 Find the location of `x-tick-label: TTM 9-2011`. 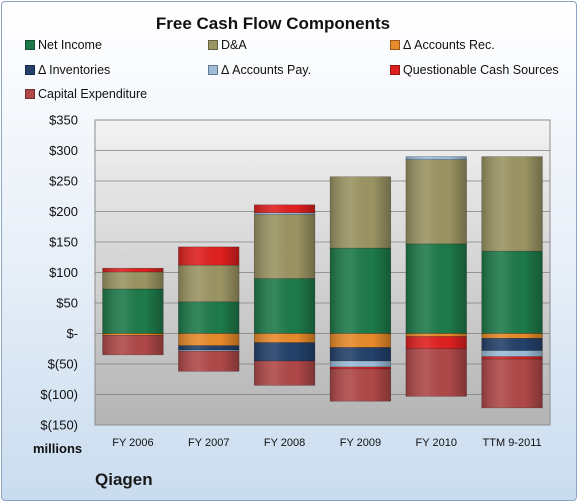

x-tick-label: TTM 9-2011 is located at coordinates (512, 443).